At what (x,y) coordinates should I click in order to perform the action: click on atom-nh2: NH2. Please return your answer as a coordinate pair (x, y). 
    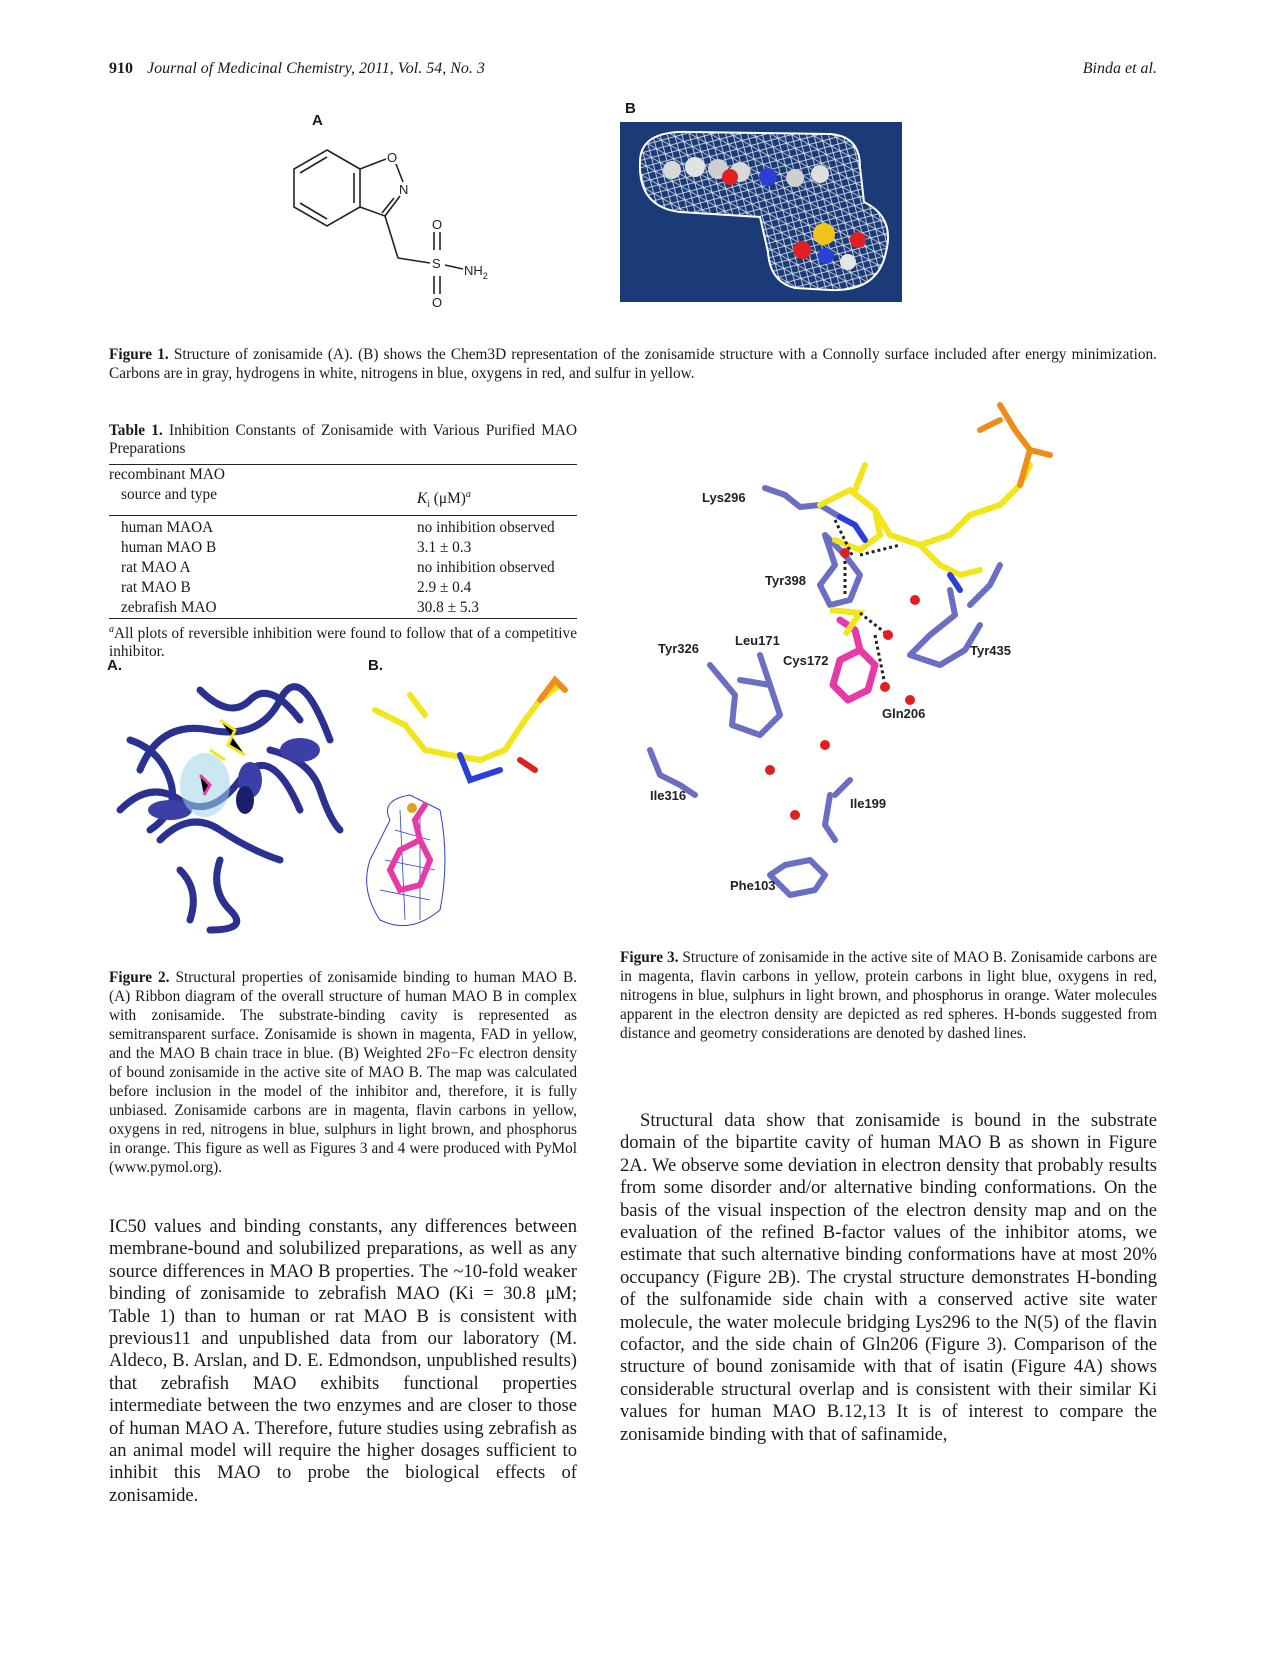
    Looking at the image, I should click on (476, 272).